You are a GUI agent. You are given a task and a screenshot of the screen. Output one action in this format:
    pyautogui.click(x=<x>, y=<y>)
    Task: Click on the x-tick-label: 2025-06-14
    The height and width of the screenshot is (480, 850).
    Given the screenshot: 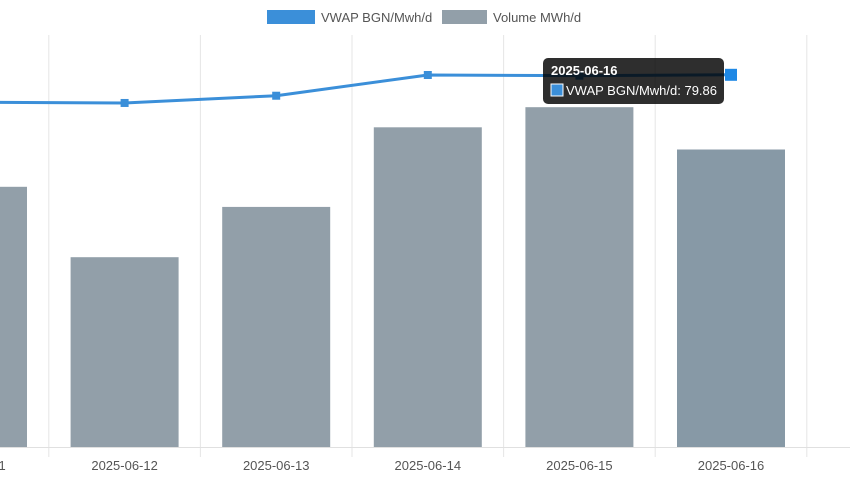 What is the action you would take?
    pyautogui.click(x=428, y=465)
    